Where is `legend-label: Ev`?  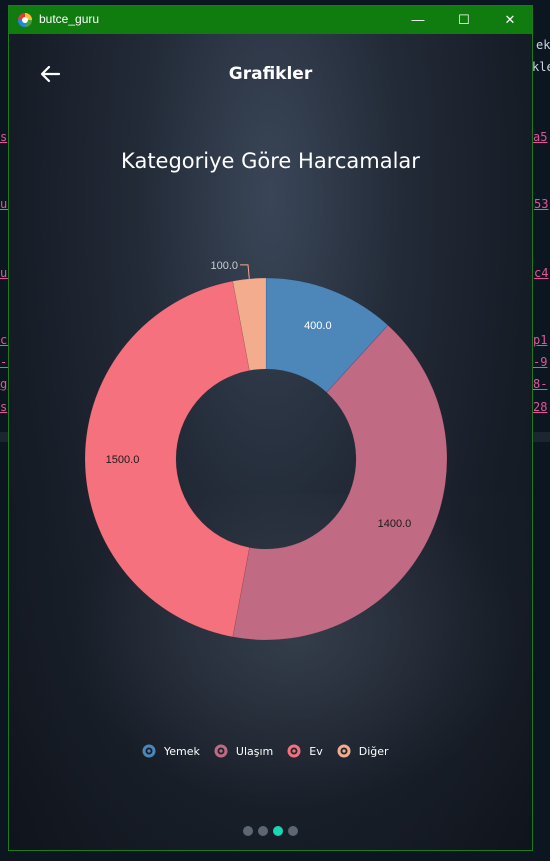
legend-label: Ev is located at coordinates (315, 751).